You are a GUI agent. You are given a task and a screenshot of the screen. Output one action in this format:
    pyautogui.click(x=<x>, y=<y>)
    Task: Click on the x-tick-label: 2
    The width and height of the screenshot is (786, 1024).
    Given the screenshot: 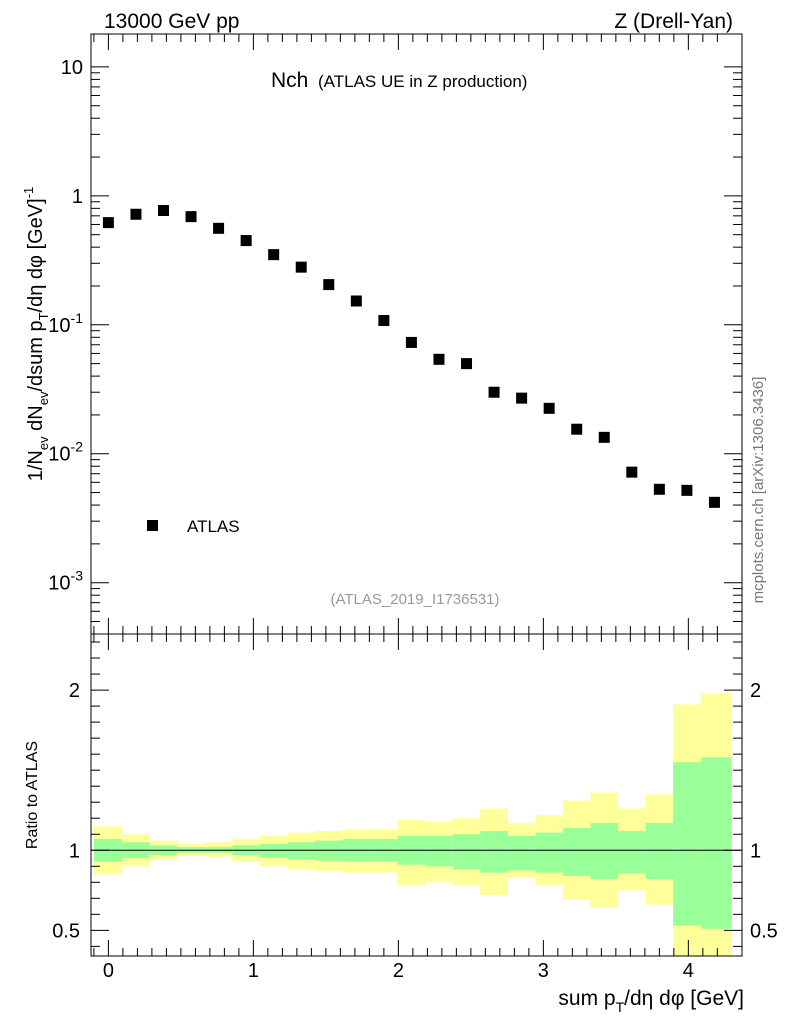 What is the action you would take?
    pyautogui.click(x=398, y=971)
    